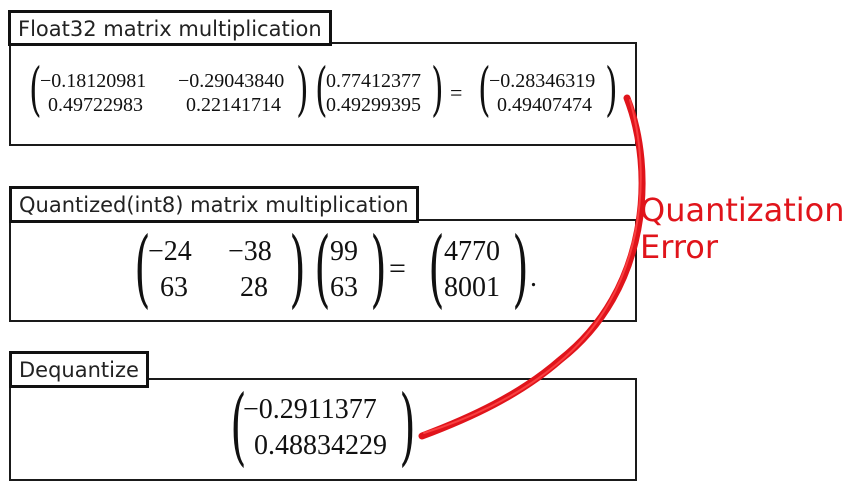  I want to click on dequantize-title: Dequantize, so click(79, 369).